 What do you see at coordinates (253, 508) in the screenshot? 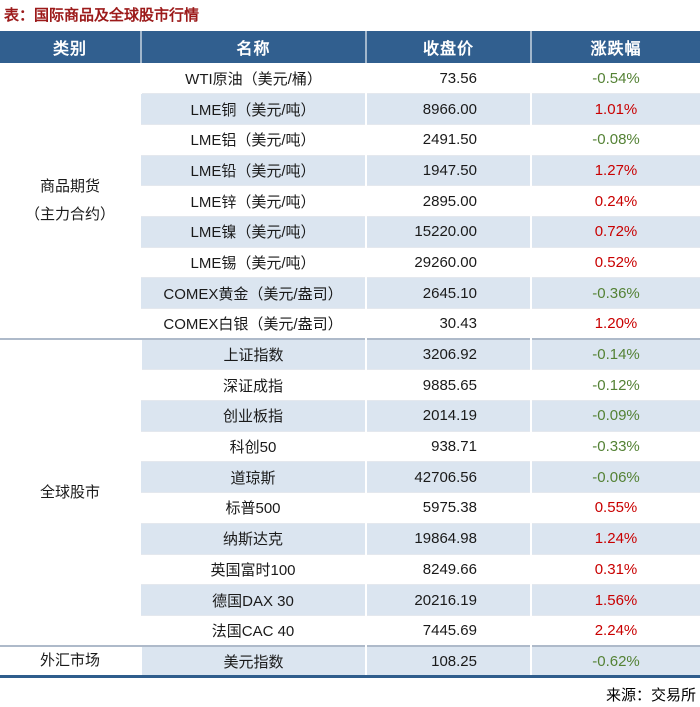
I see `name-cell: 标普500` at bounding box center [253, 508].